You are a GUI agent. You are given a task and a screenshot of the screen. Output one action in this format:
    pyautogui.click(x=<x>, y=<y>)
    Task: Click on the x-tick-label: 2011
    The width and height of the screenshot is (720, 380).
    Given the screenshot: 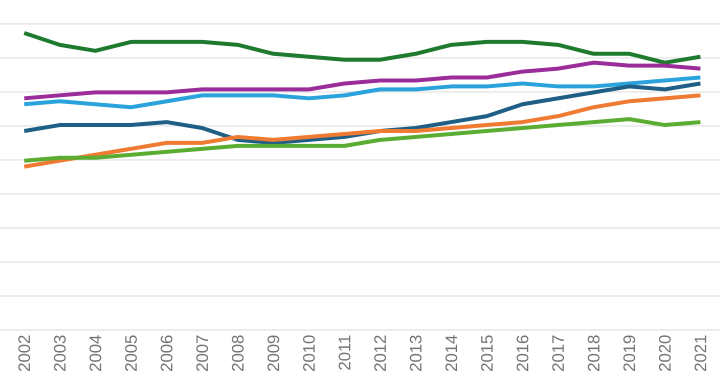 What is the action you would take?
    pyautogui.click(x=344, y=353)
    